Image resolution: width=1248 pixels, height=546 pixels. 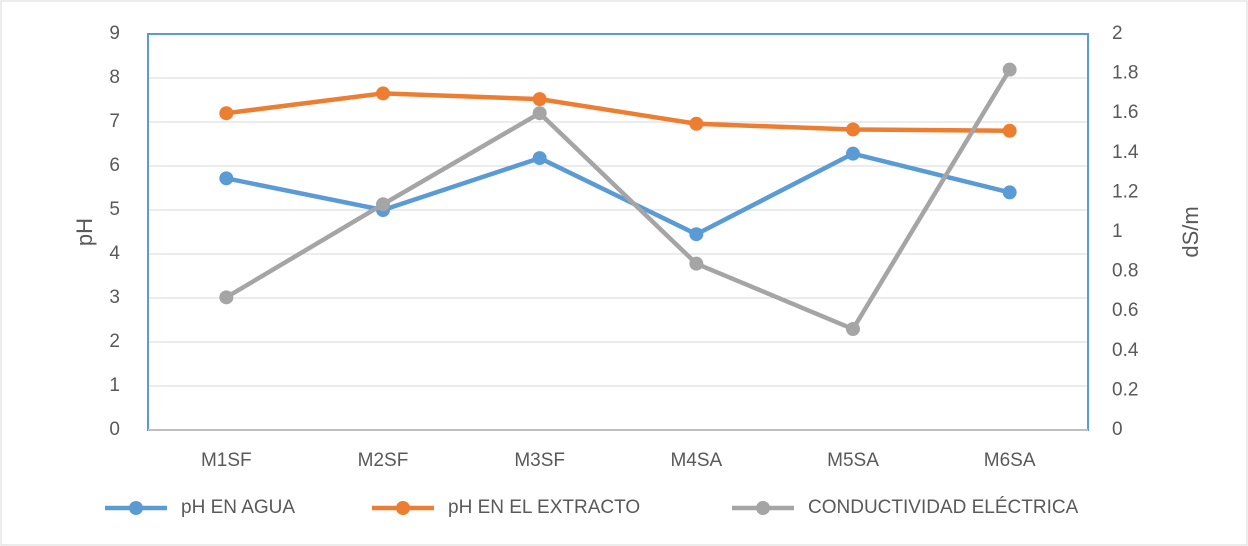 I want to click on x-tick-label: M6SA, so click(x=1010, y=460).